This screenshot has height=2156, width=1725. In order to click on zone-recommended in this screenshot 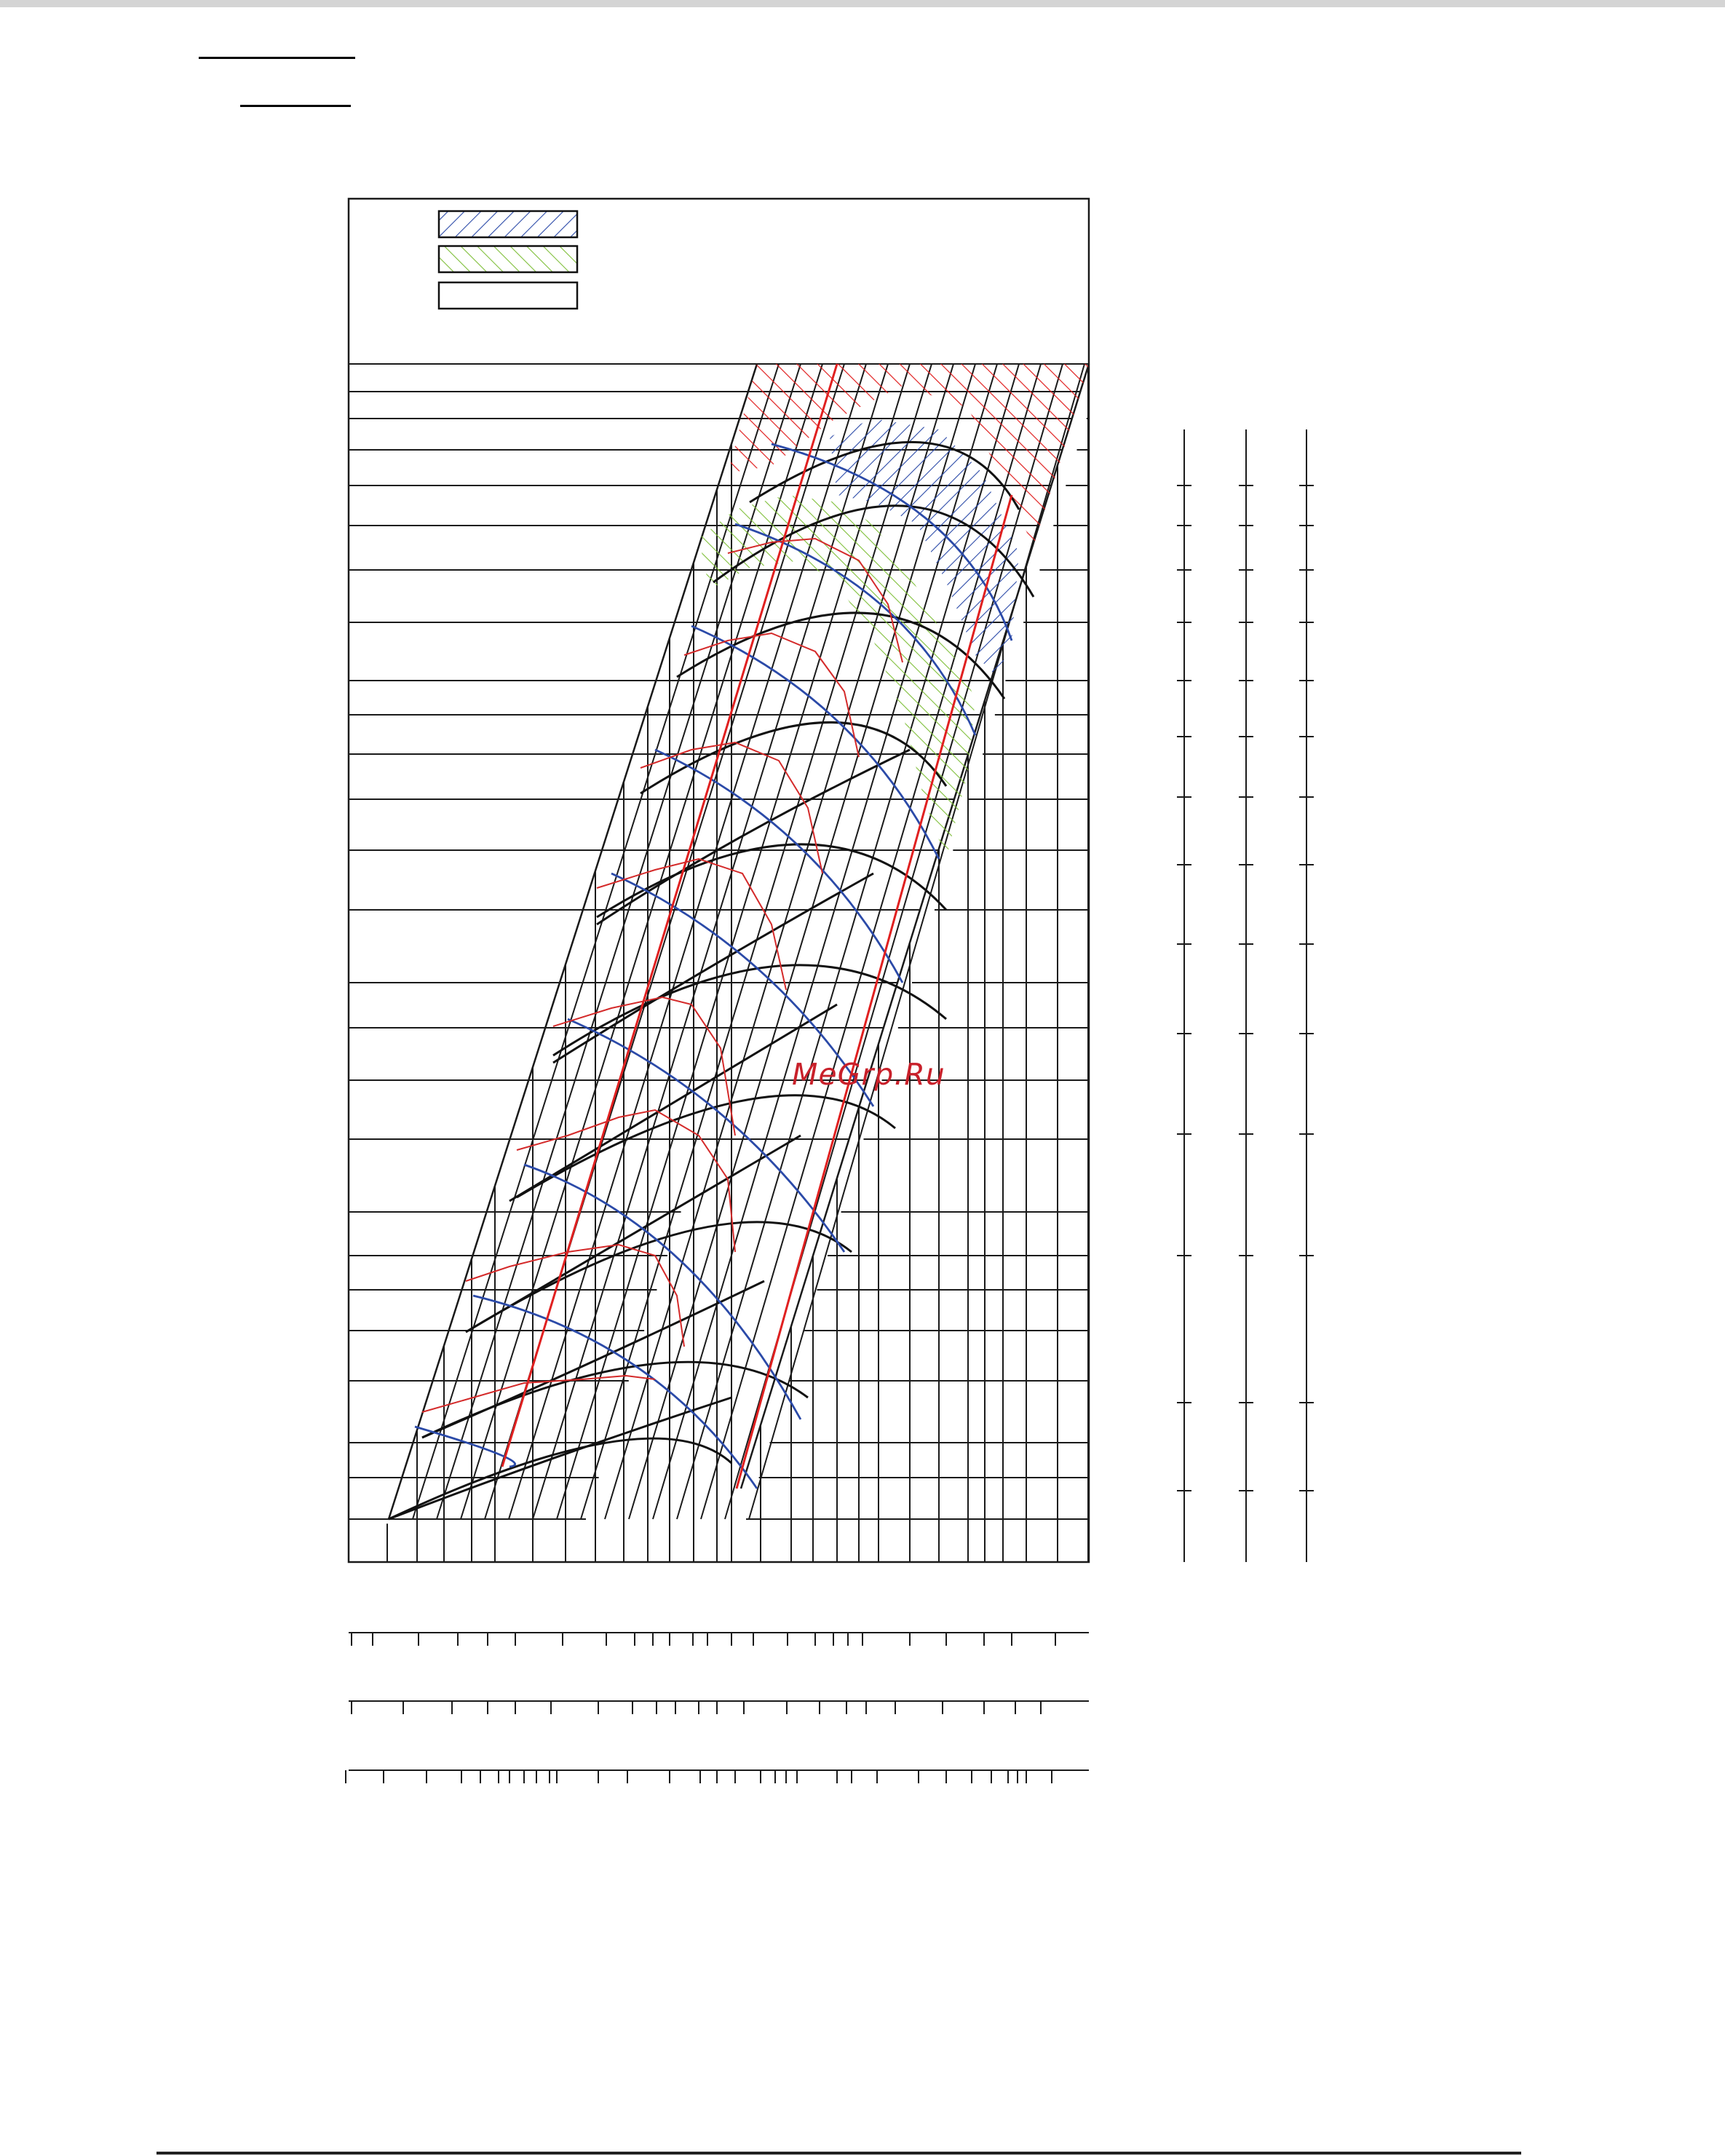, I will do `click(925, 548)`.